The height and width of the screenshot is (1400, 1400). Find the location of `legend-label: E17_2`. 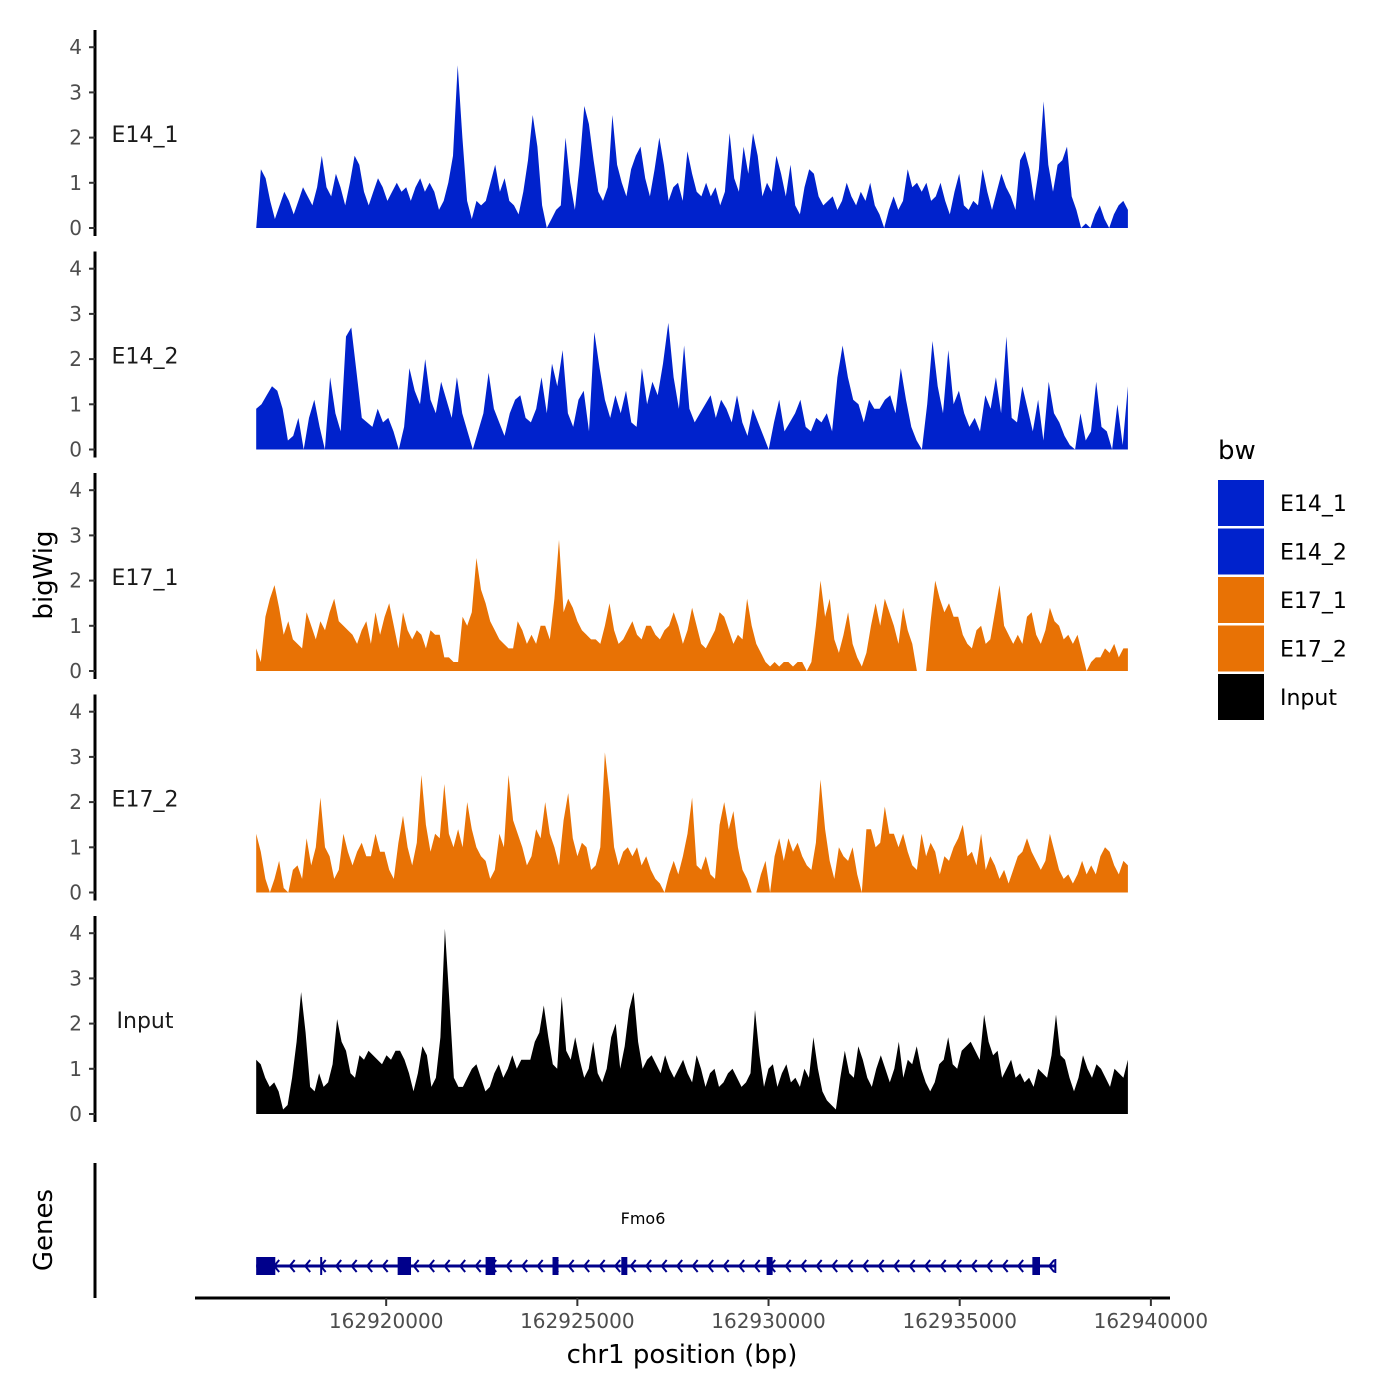

legend-label: E17_2 is located at coordinates (1313, 650).